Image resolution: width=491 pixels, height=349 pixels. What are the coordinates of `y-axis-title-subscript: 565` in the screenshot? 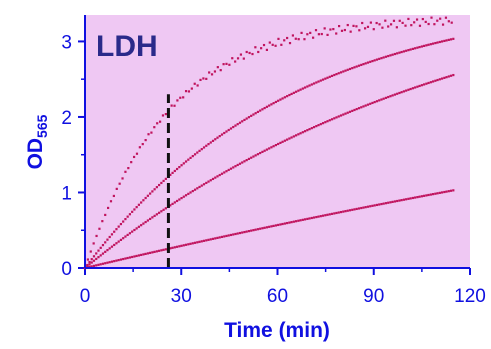 It's located at (42, 126).